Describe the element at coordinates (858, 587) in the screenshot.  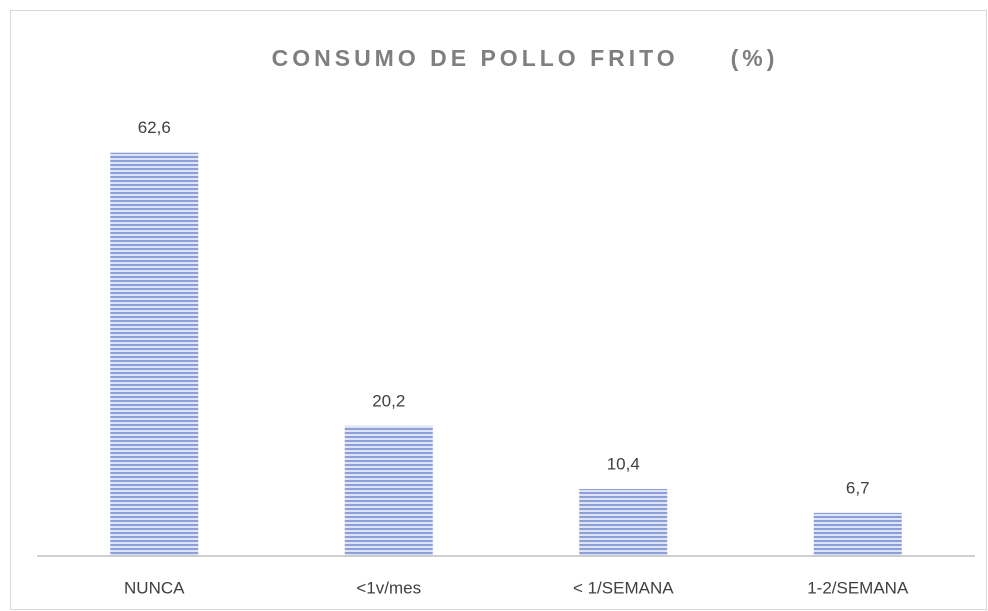
I see `x-tick-label: 1-2/SEMANA` at that location.